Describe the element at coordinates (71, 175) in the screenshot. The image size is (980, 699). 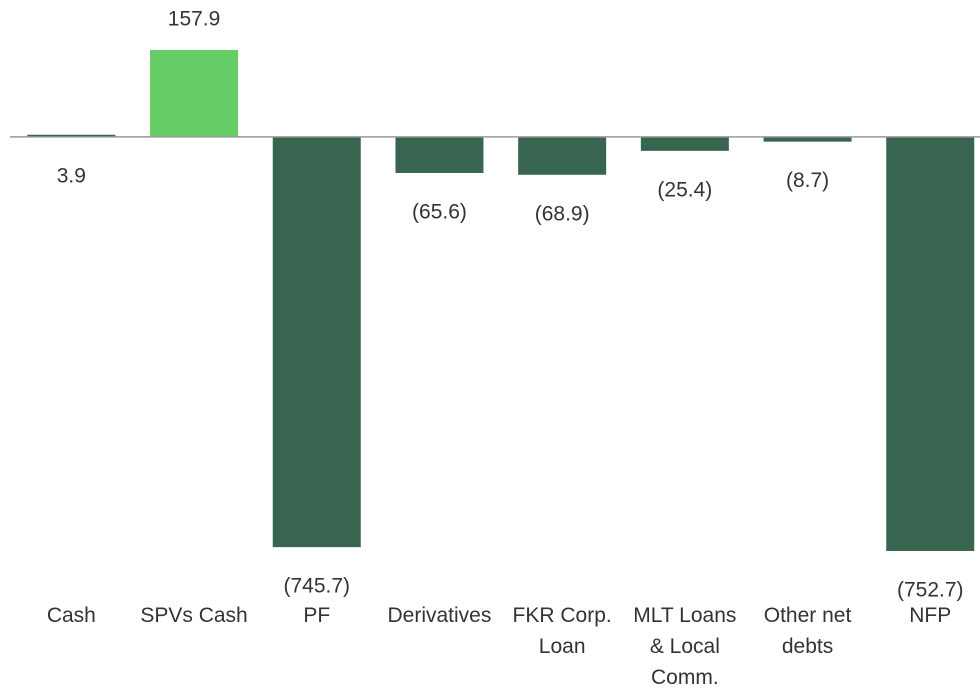
I see `value-label: 3.9` at that location.